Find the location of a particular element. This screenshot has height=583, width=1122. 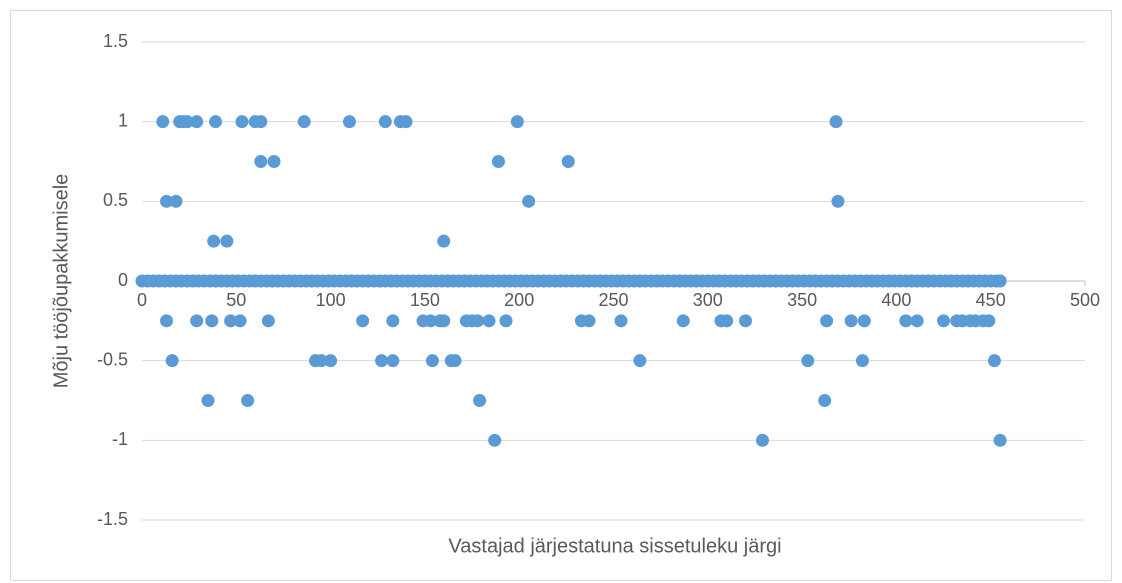

y-tick-label: -0.5 is located at coordinates (112, 359).